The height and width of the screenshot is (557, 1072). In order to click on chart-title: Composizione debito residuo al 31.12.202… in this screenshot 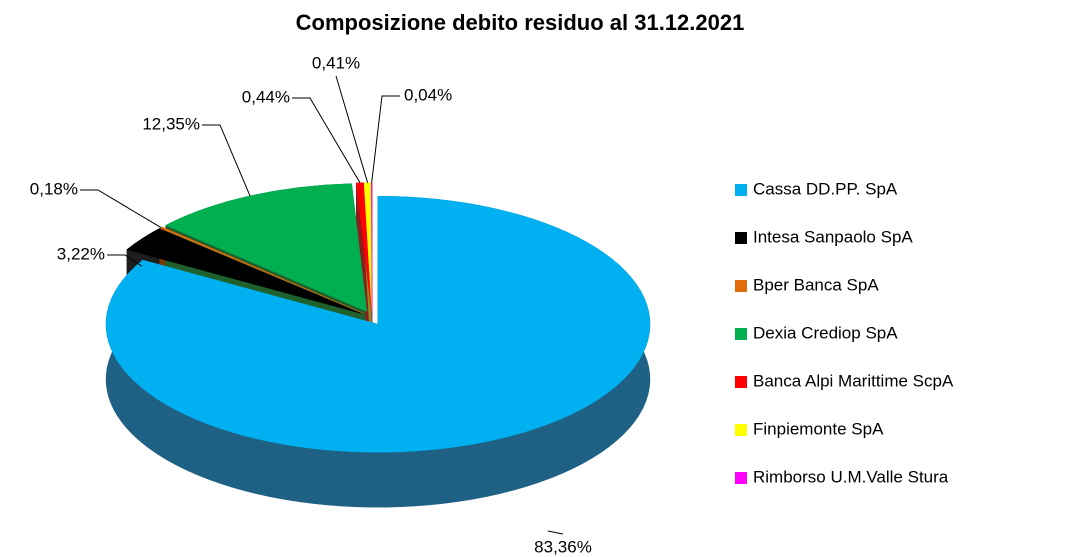, I will do `click(520, 22)`.